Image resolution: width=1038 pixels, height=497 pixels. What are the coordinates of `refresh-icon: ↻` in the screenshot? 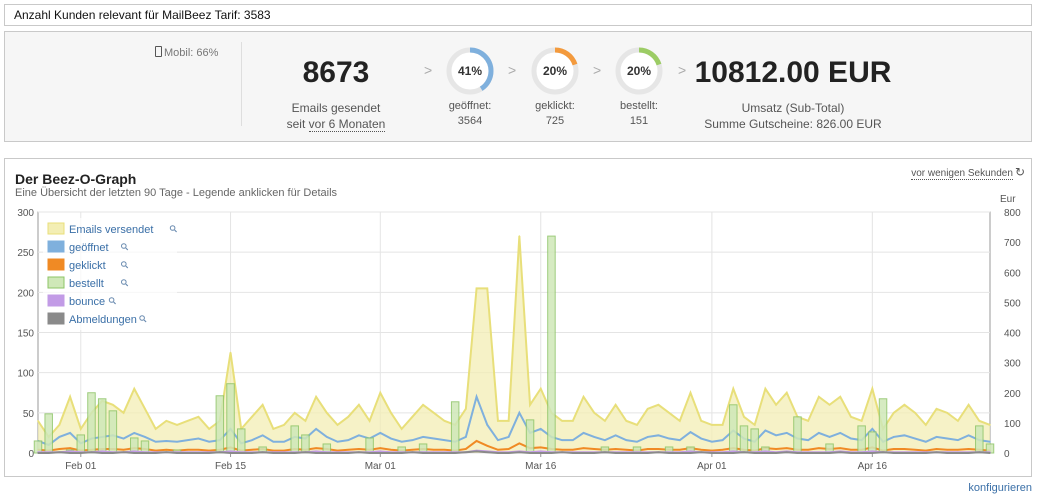 It's located at (1019, 172).